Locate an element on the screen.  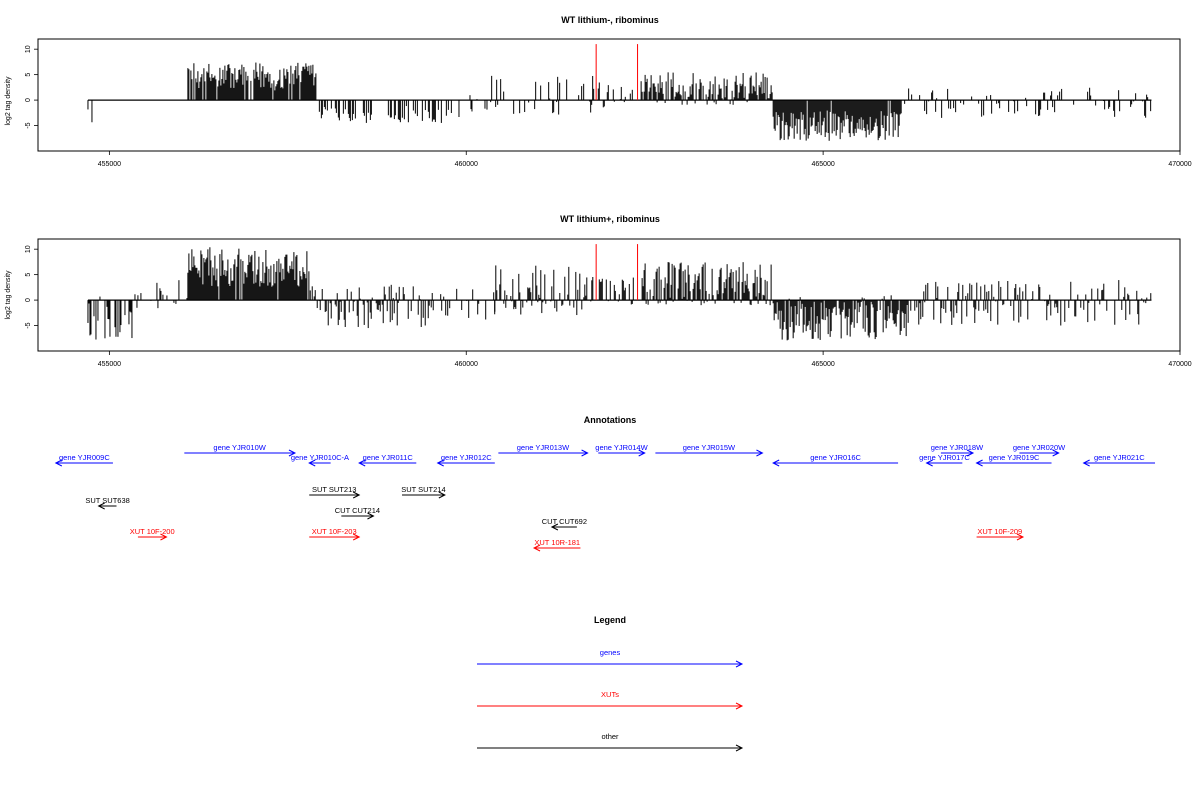
feature-gene: gene YJR011C is located at coordinates (387, 460).